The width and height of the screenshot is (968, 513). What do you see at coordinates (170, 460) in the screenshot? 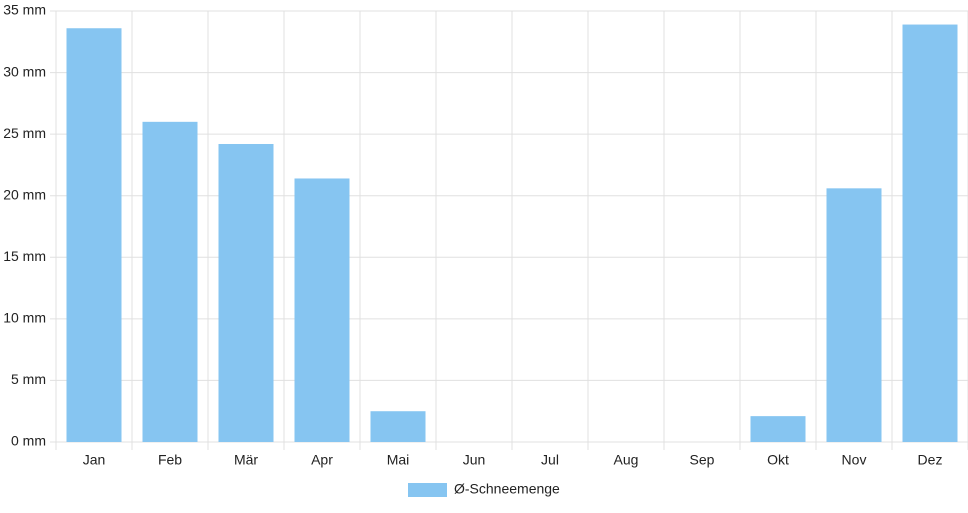
I see `x-tick-label: Feb` at bounding box center [170, 460].